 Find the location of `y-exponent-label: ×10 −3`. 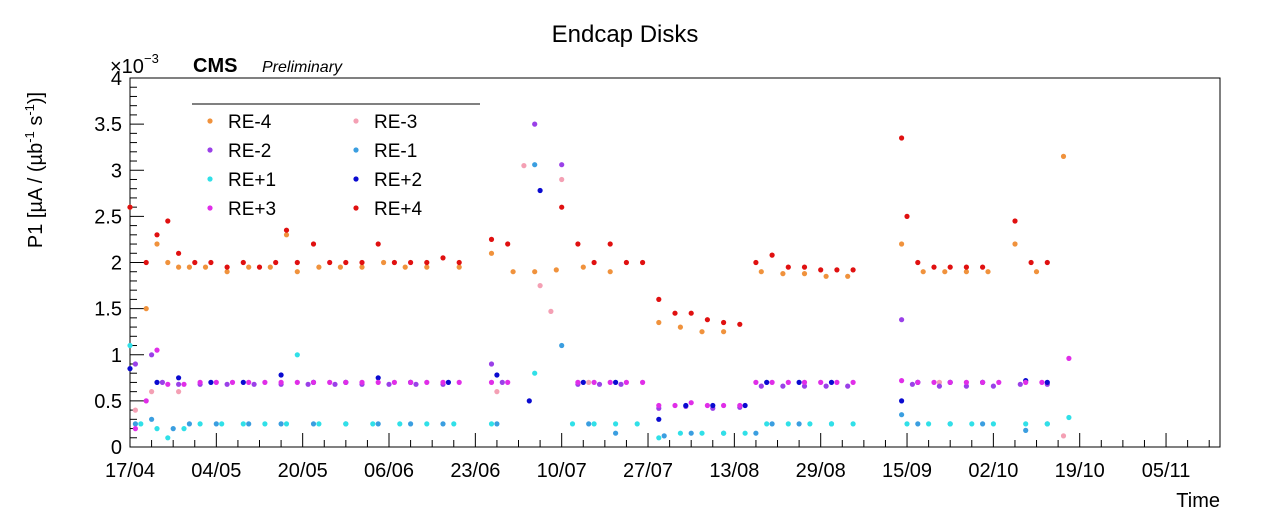

y-exponent-label: ×10 −3 is located at coordinates (134, 64).